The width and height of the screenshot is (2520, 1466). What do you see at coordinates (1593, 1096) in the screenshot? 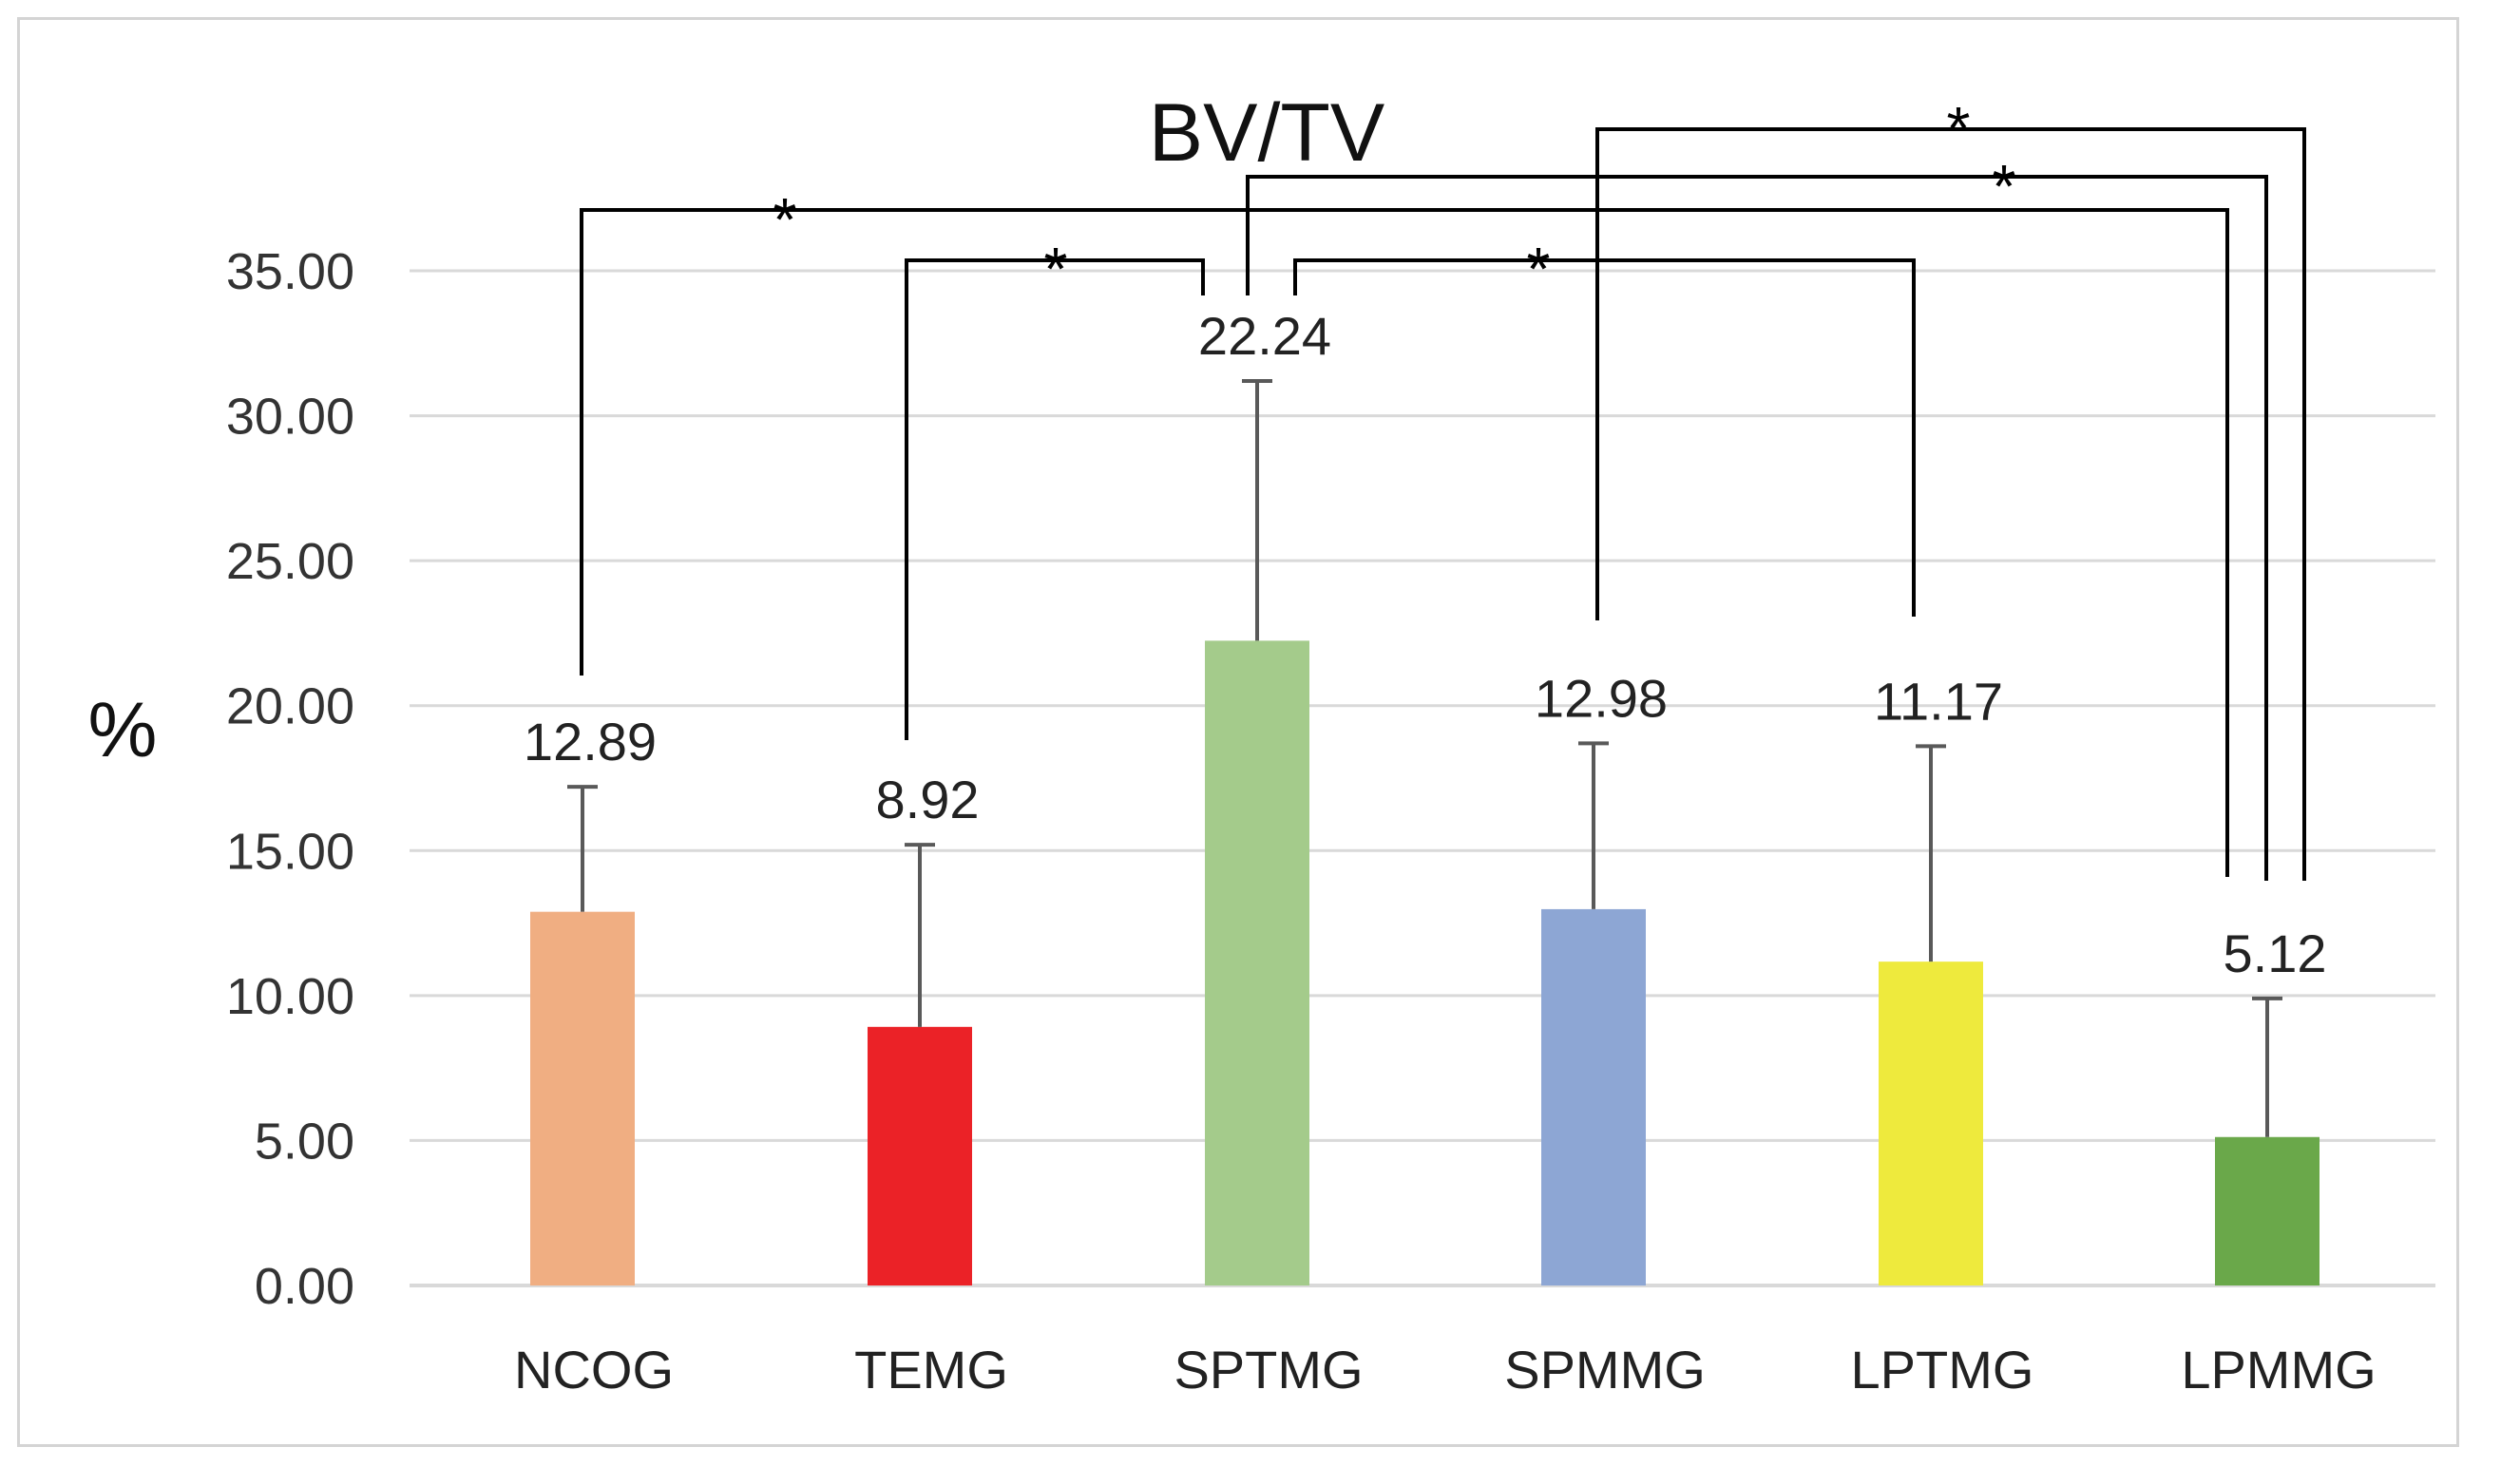
I see `bar-SPMMG` at bounding box center [1593, 1096].